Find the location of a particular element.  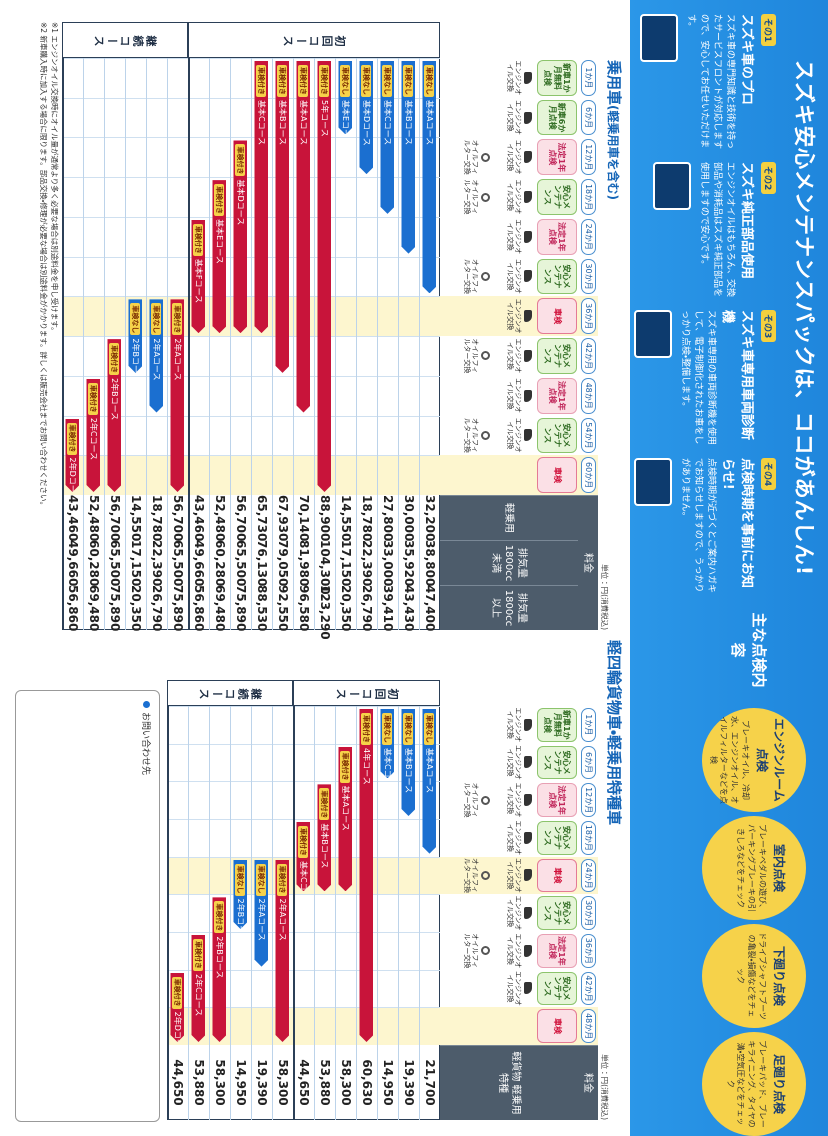

price: 22,390 is located at coordinates (157, 563).